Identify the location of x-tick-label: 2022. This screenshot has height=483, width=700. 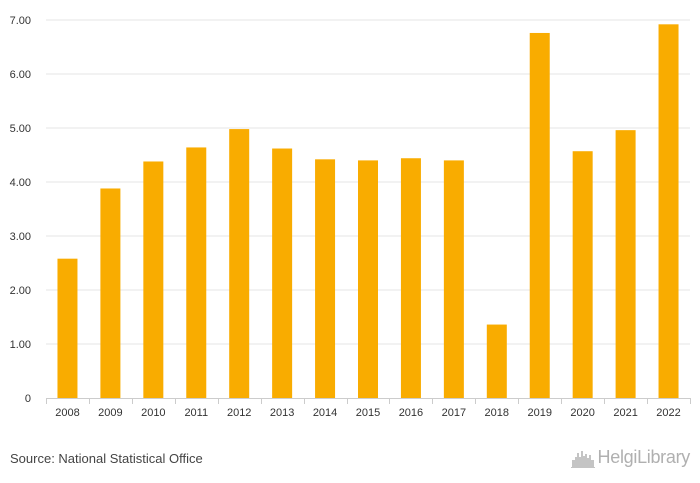
(668, 413).